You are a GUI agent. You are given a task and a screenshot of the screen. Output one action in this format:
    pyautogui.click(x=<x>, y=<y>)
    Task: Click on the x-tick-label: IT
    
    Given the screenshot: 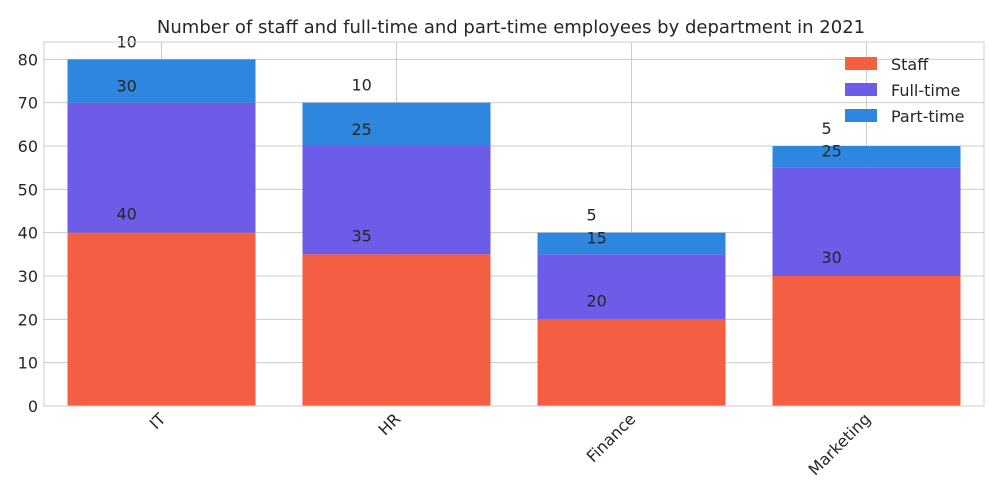 What is the action you would take?
    pyautogui.click(x=158, y=421)
    